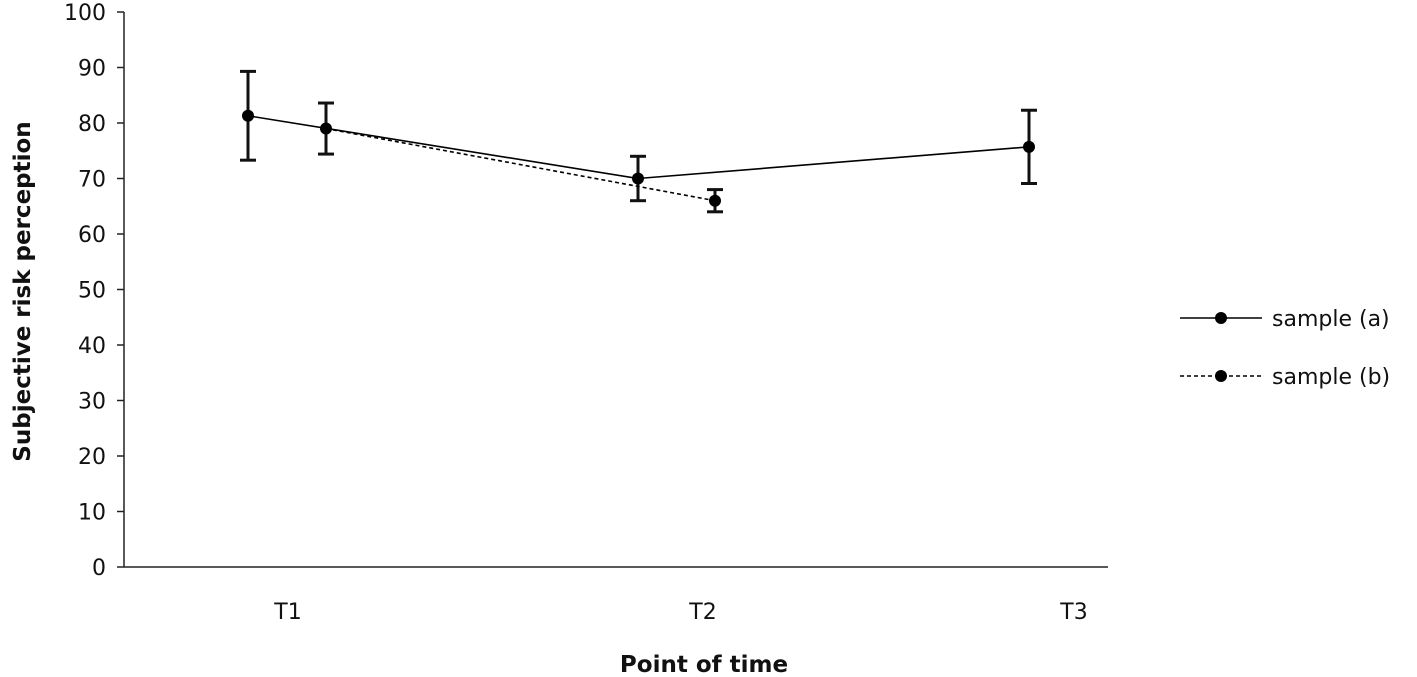  I want to click on series-b, so click(520, 157).